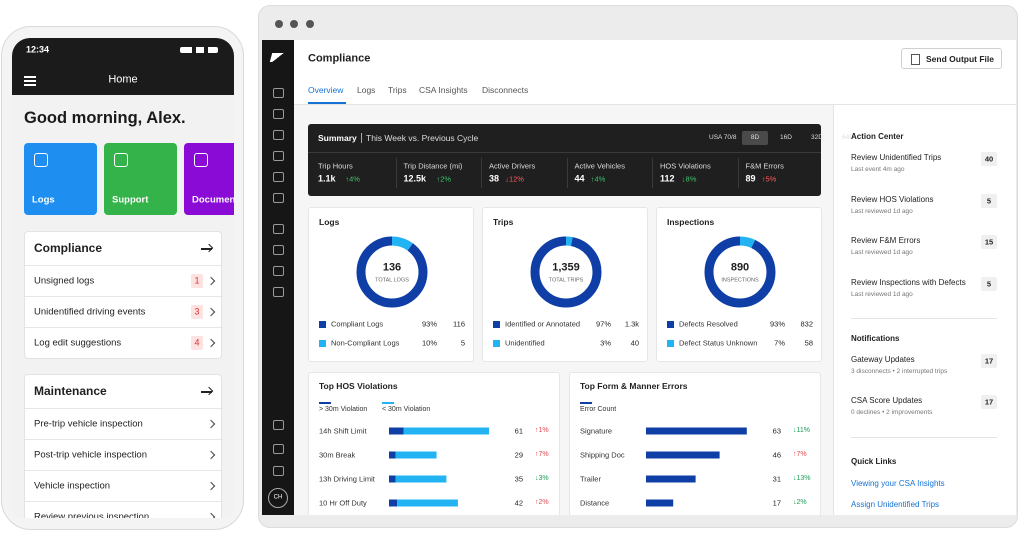 The image size is (1024, 536). What do you see at coordinates (43, 200) in the screenshot?
I see `tile-label: Logs` at bounding box center [43, 200].